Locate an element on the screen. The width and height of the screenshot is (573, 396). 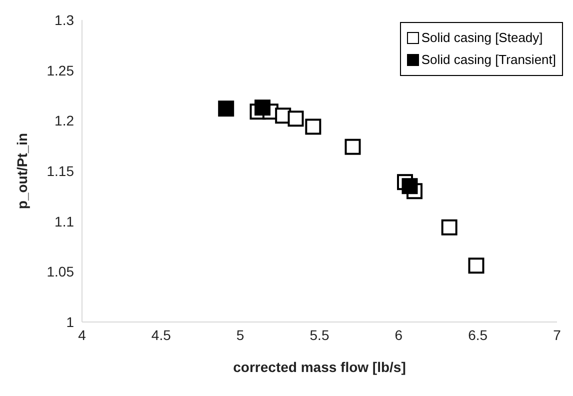
y-tick-label: 1.1 is located at coordinates (64, 221).